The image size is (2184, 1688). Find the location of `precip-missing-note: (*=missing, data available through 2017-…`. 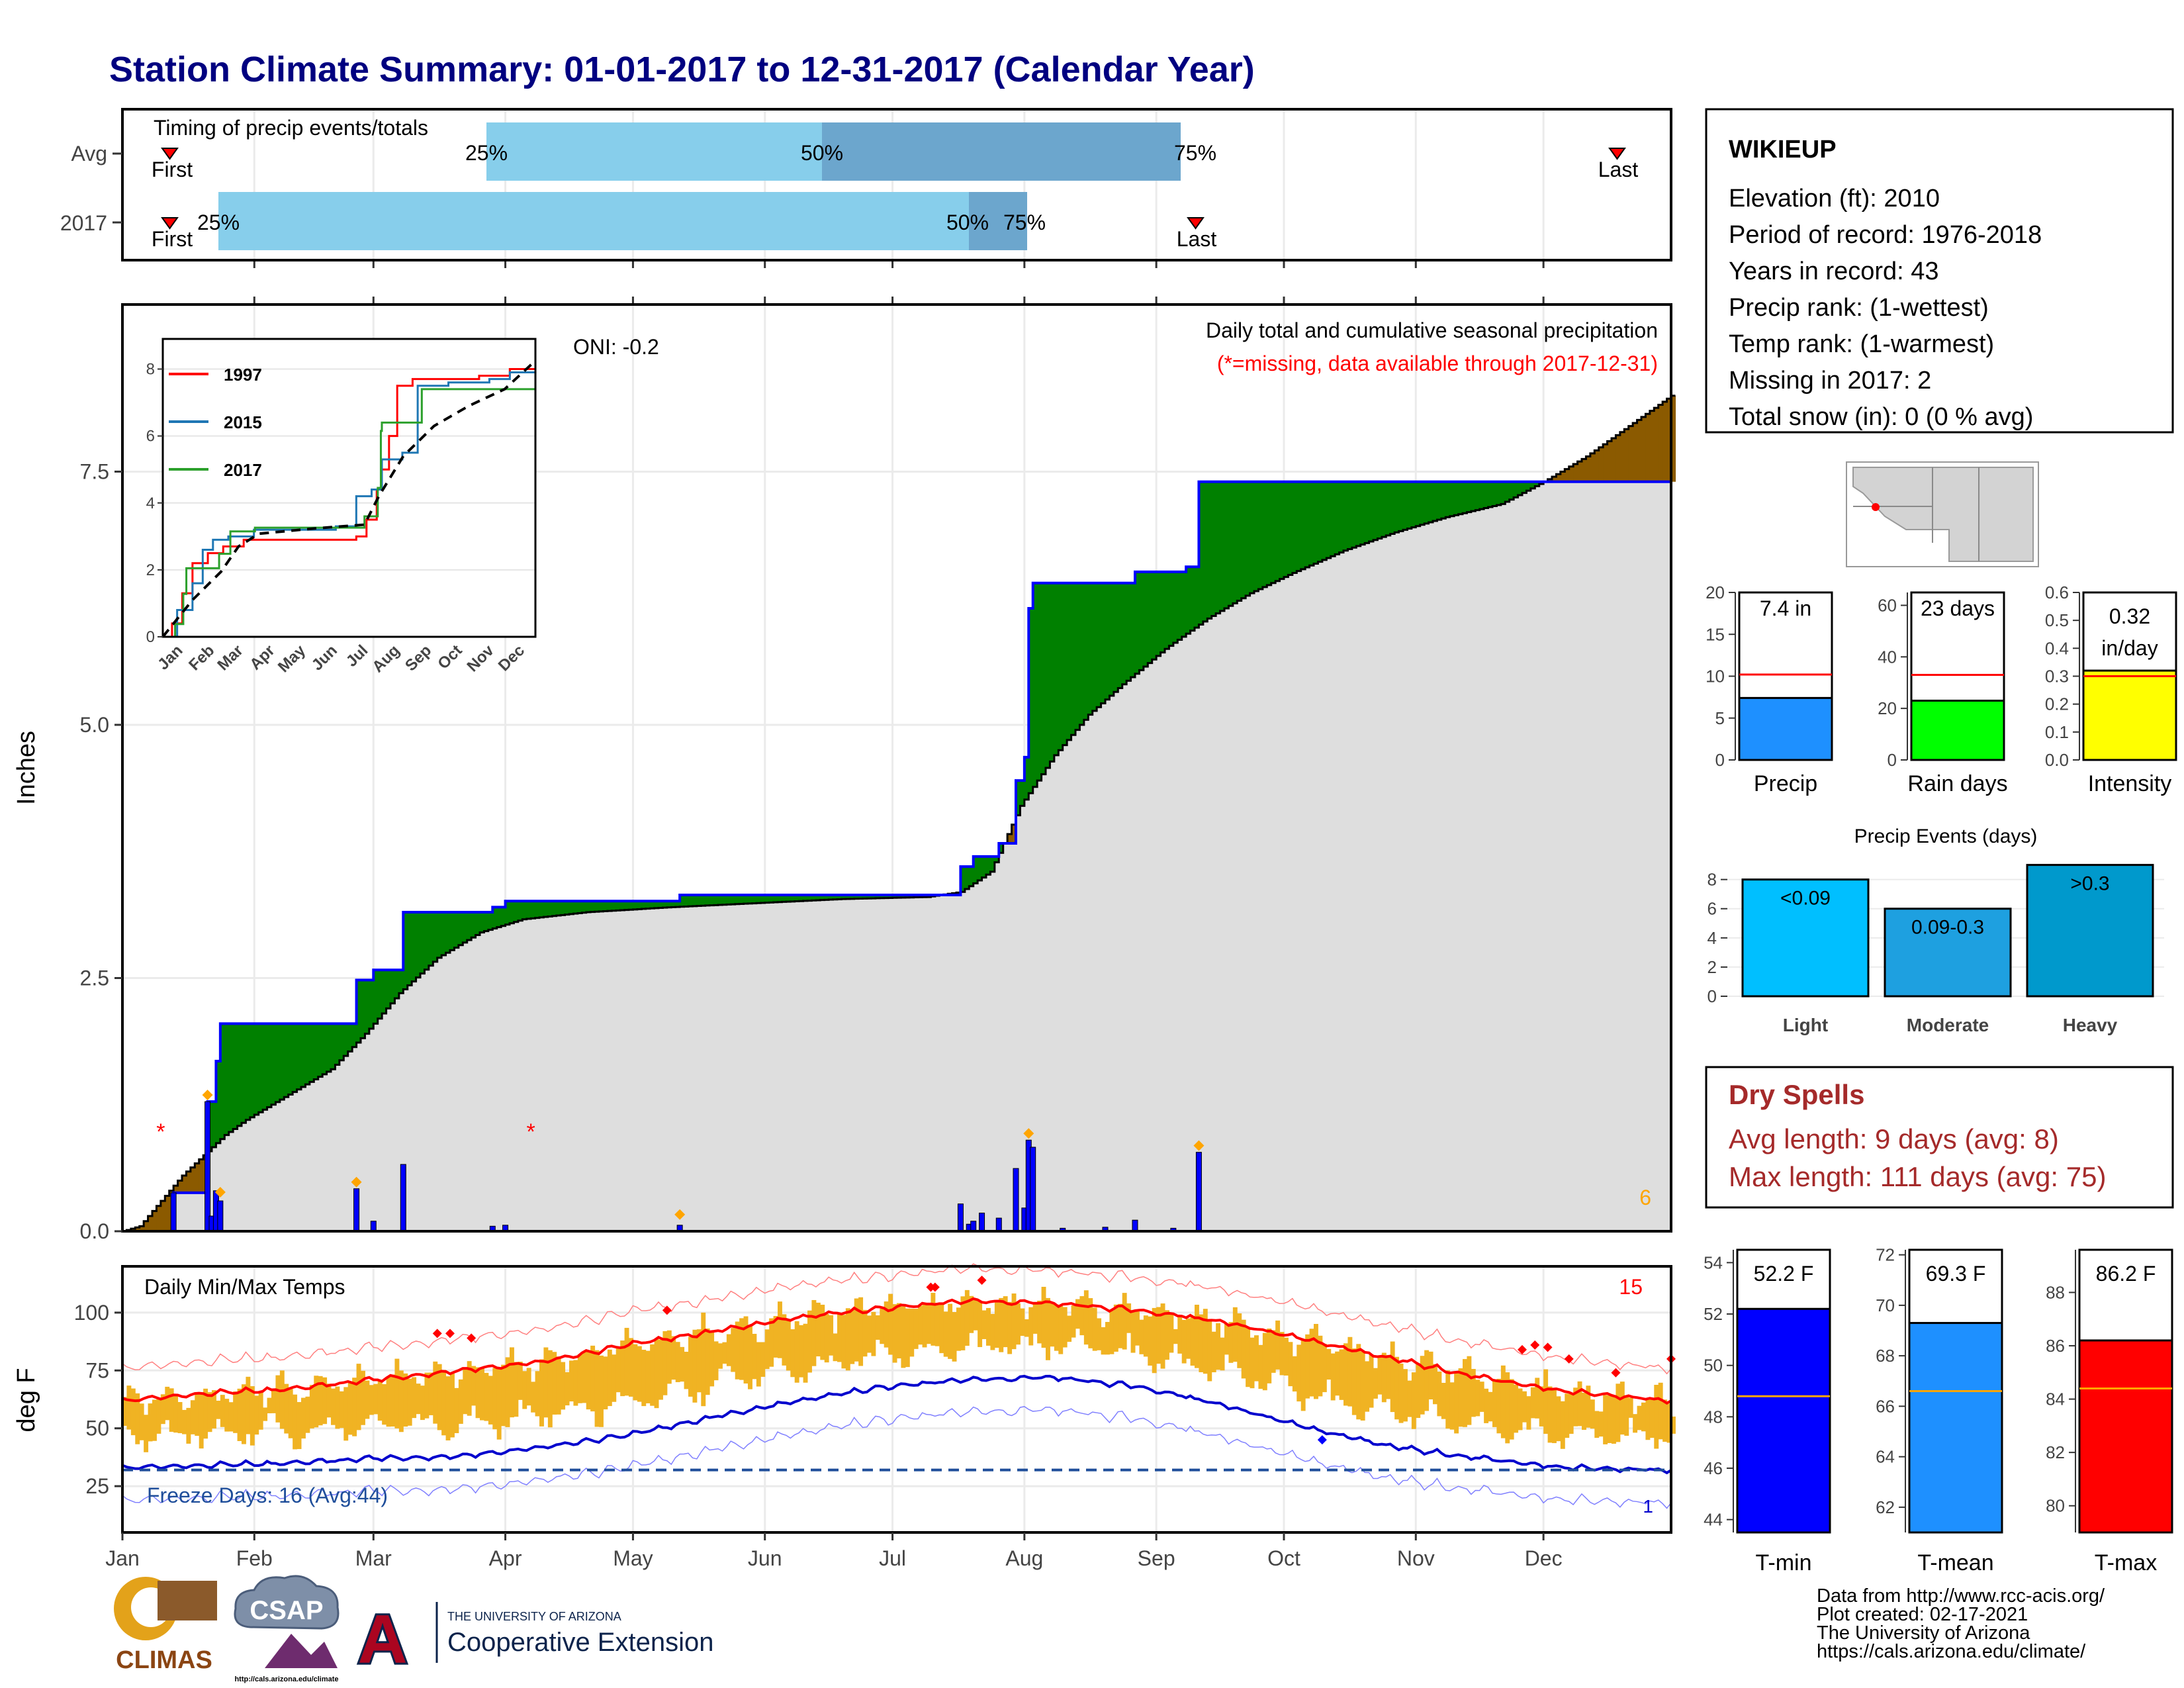

precip-missing-note: (*=missing, data available through 2017-… is located at coordinates (1437, 363).